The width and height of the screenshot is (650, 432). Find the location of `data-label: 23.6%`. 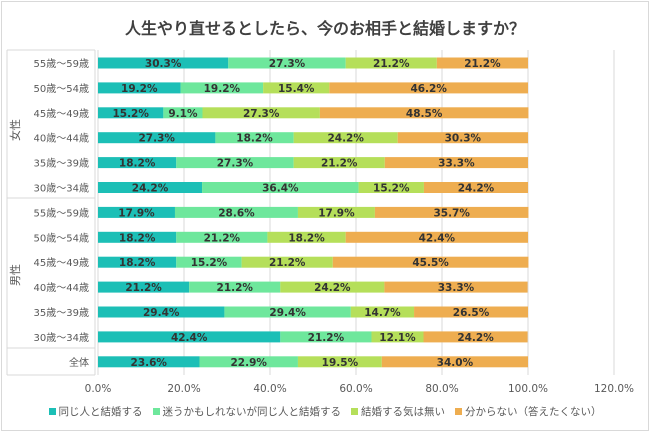

data-label: 23.6% is located at coordinates (149, 363).